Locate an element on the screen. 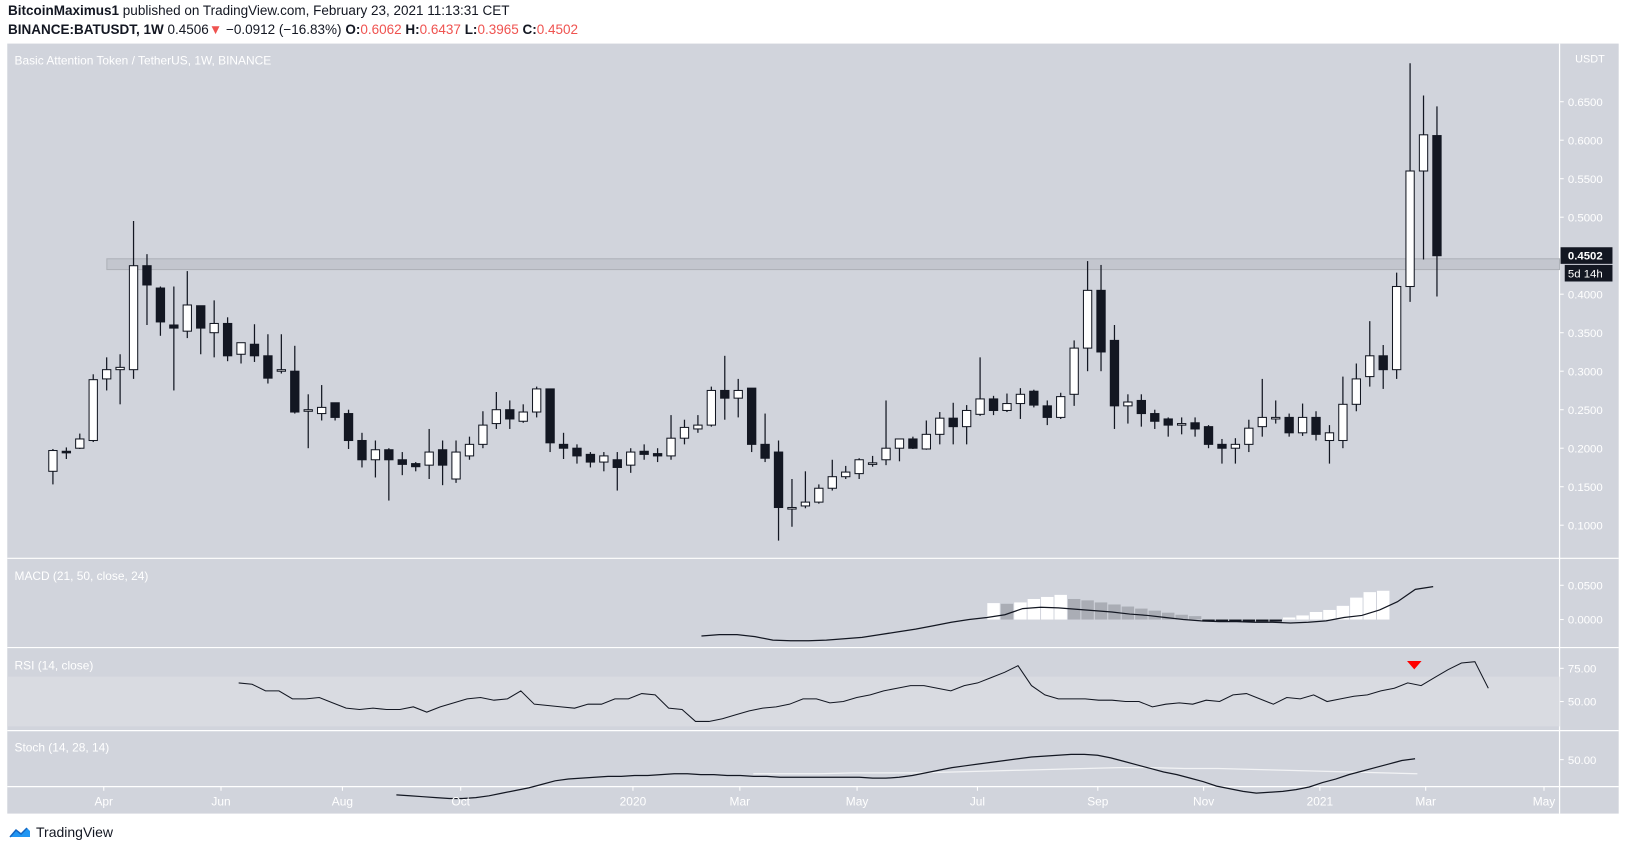 The height and width of the screenshot is (852, 1627). svg-text: 75.00 is located at coordinates (1582, 669).